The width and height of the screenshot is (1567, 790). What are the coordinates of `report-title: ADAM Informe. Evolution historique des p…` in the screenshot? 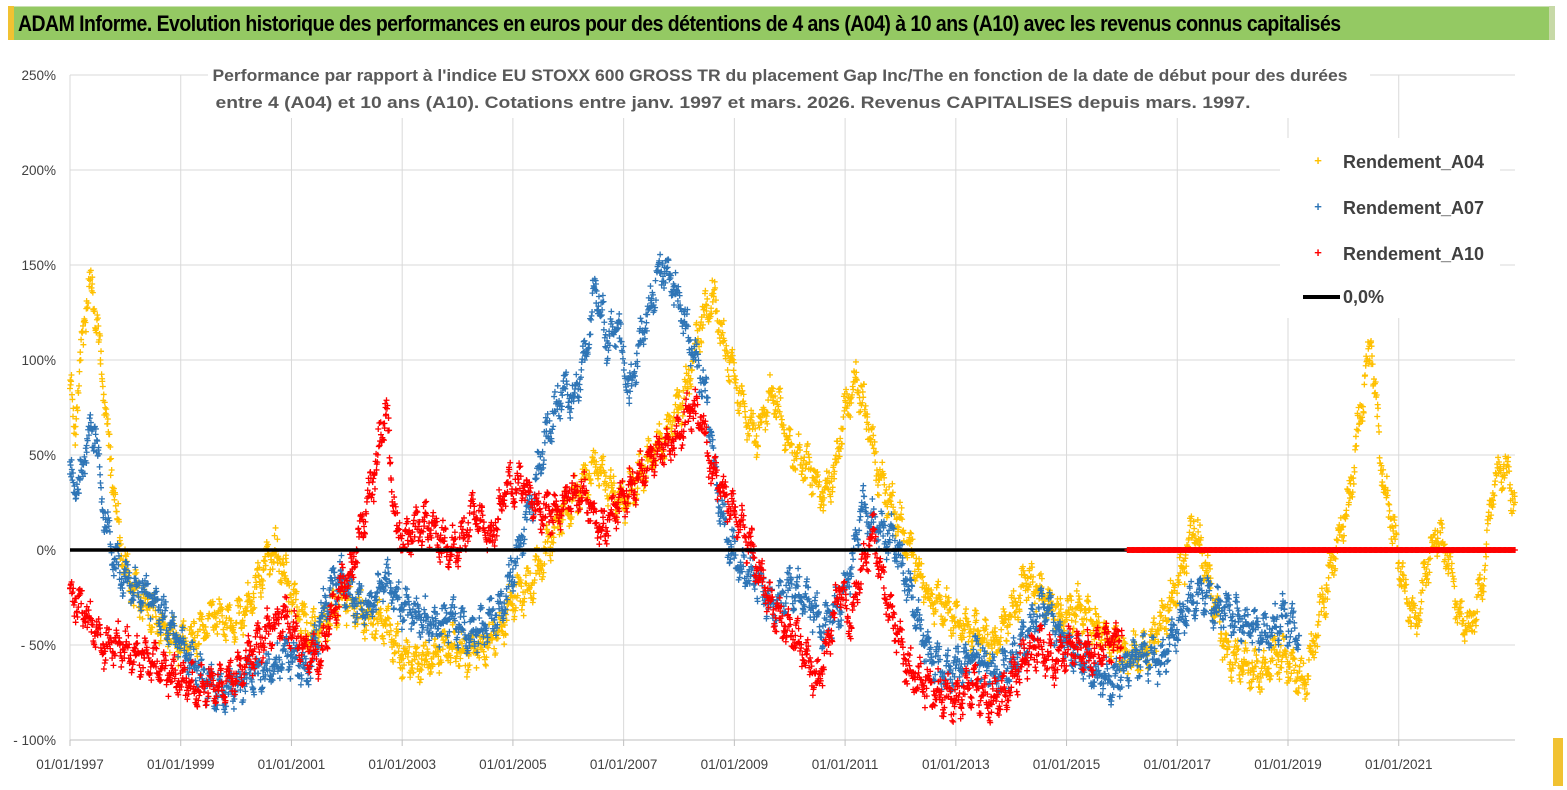 It's located at (679, 23).